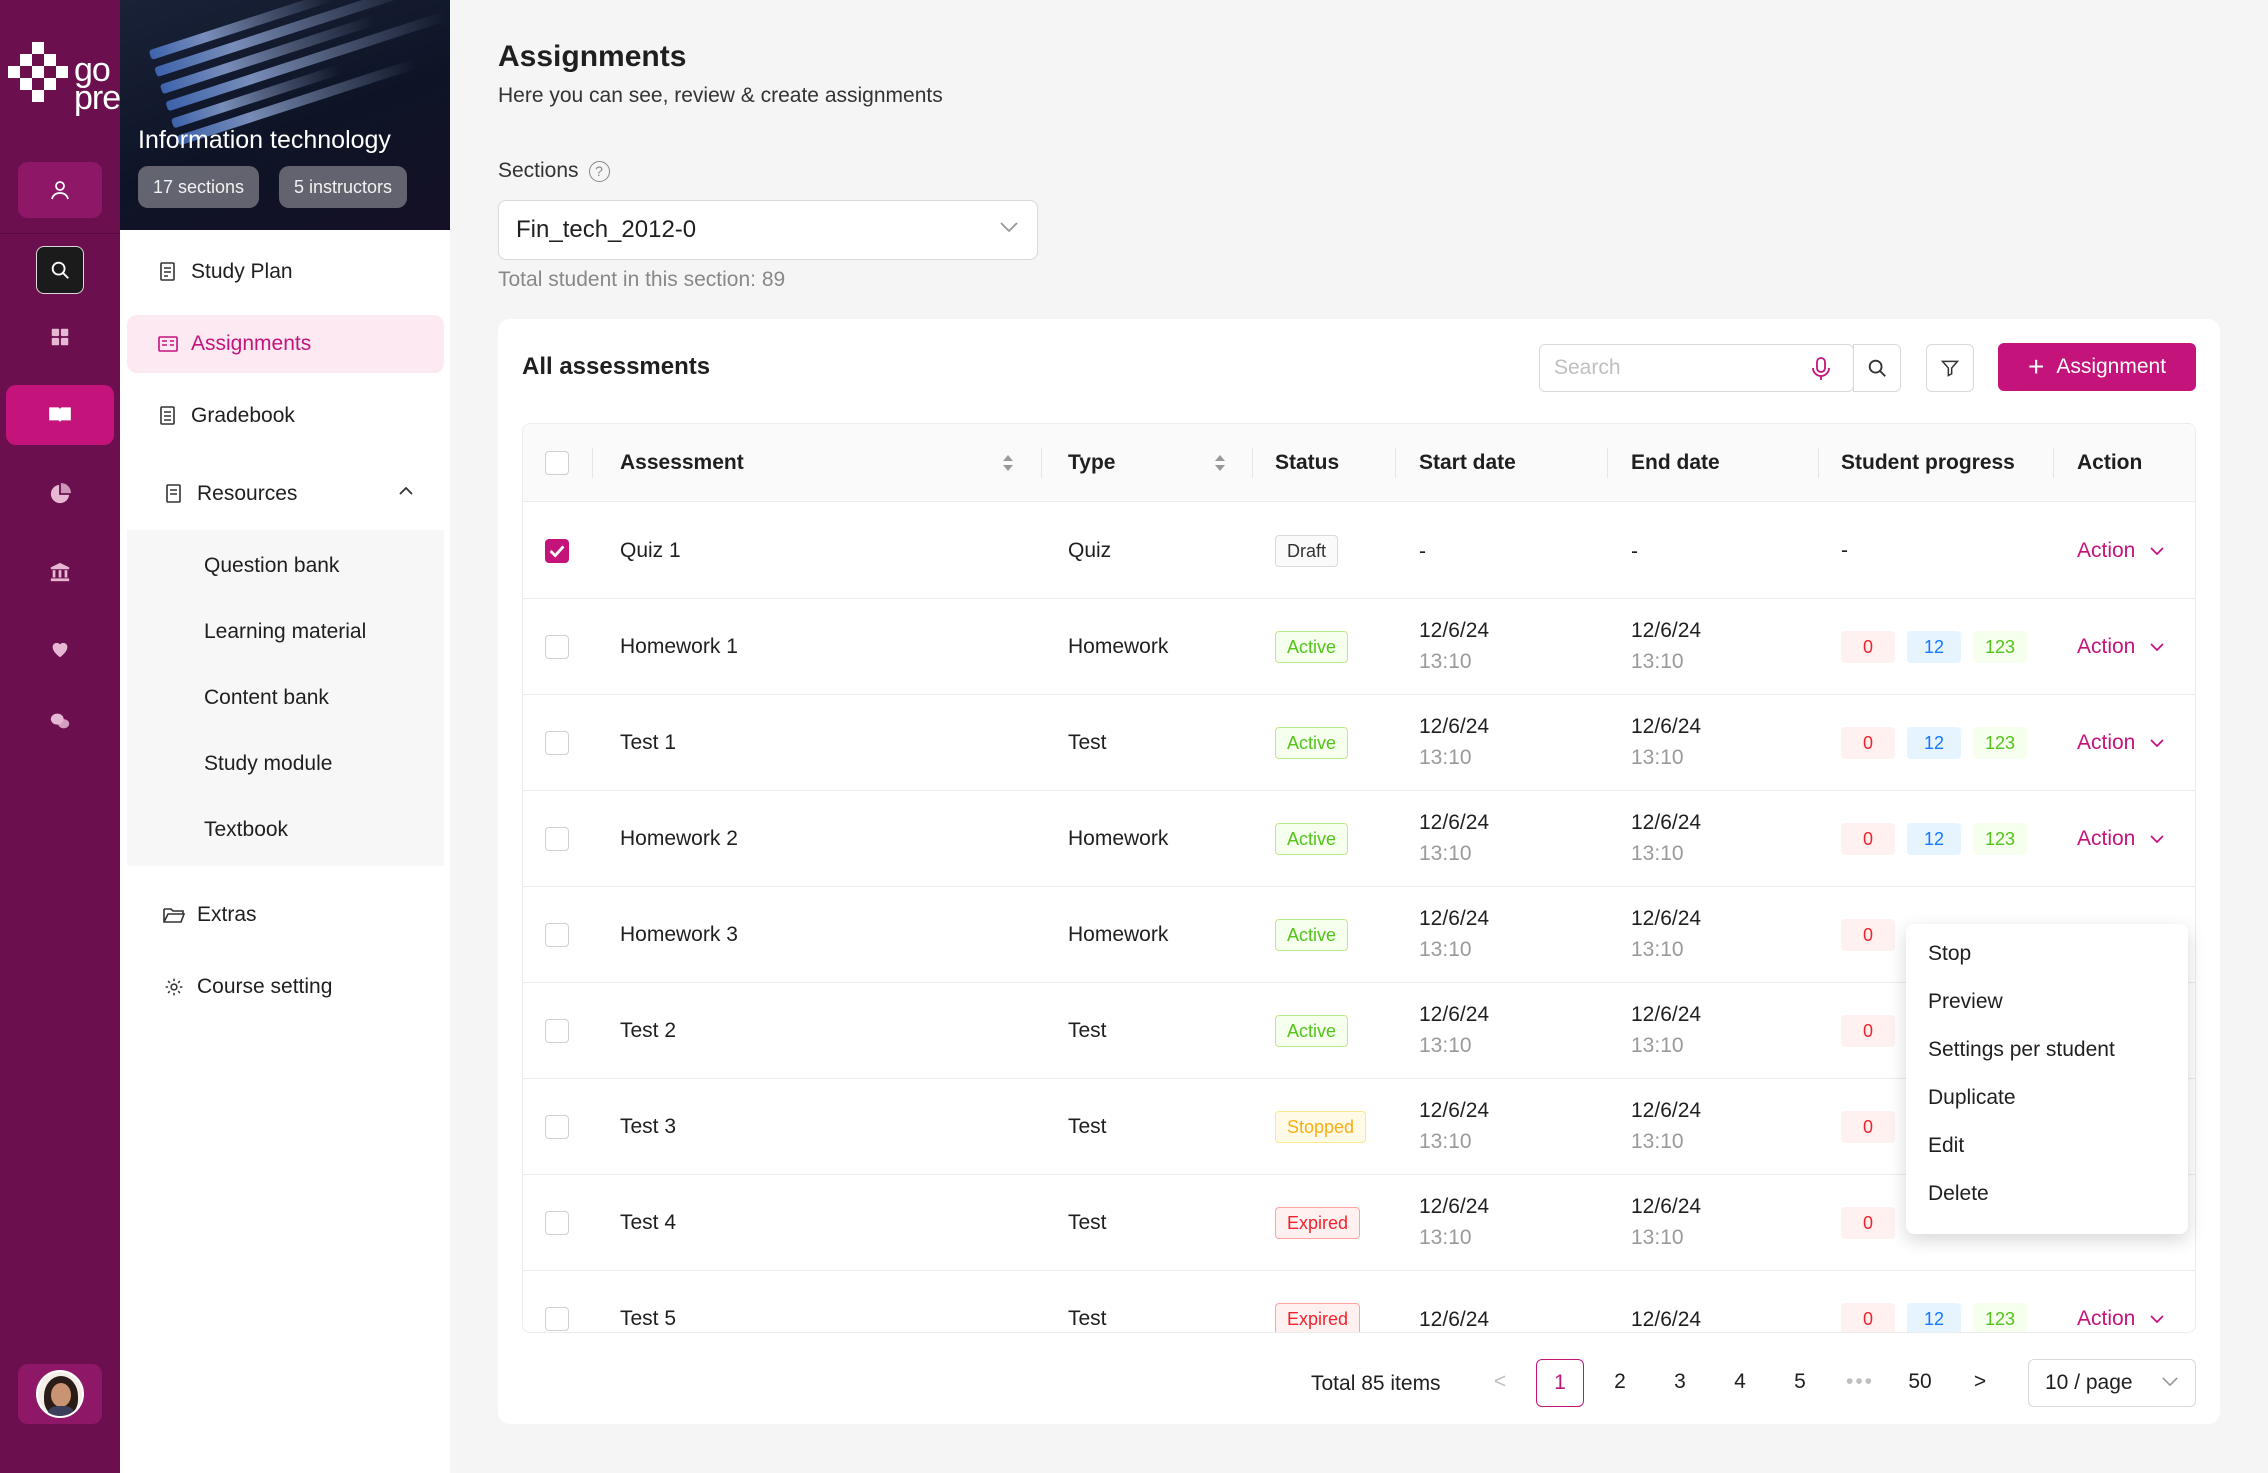  What do you see at coordinates (1958, 1193) in the screenshot?
I see `menu-item-delete: Delete` at bounding box center [1958, 1193].